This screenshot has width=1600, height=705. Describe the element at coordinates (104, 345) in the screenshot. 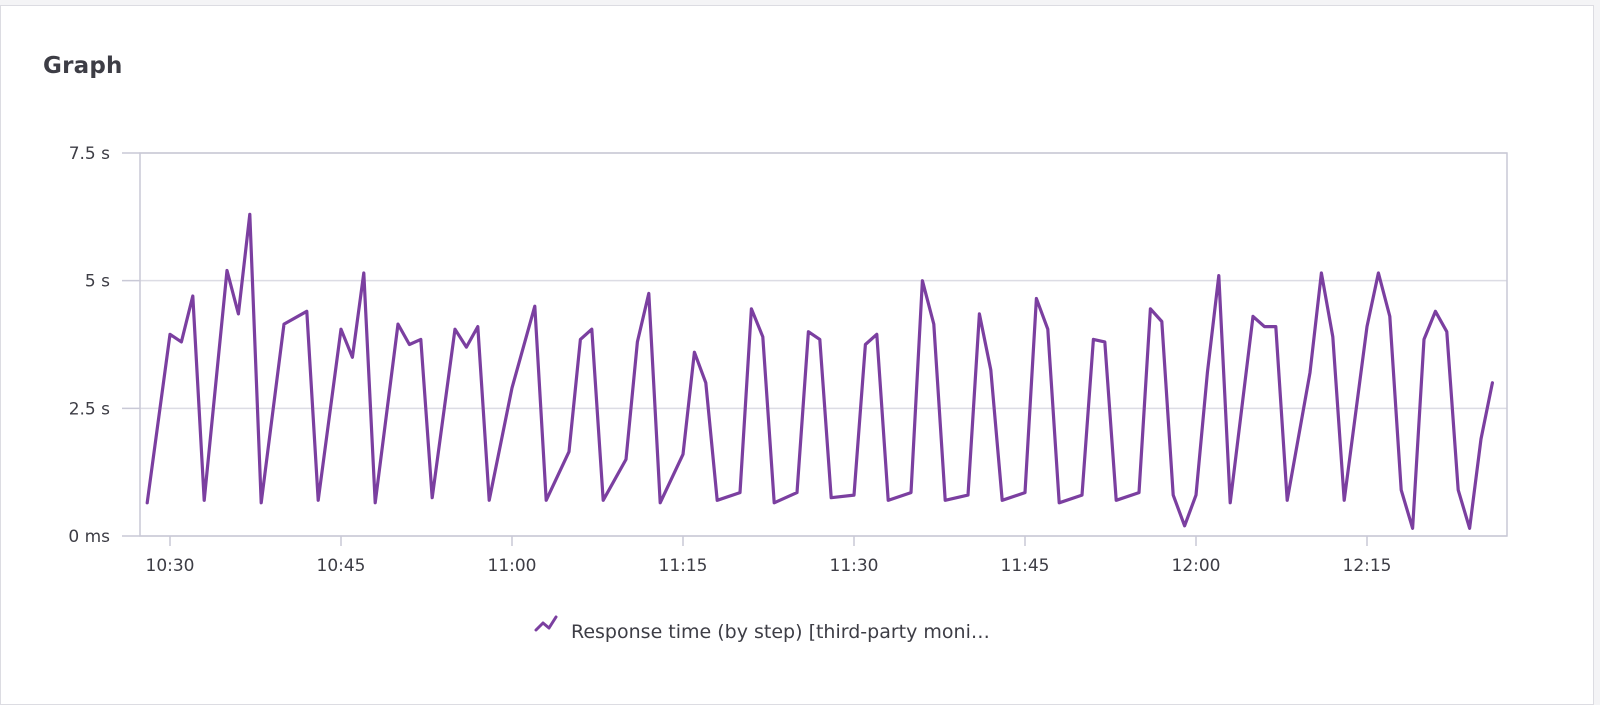

I see `y-axis: 0 ms 2.5 s 5 s 7.5 s` at that location.